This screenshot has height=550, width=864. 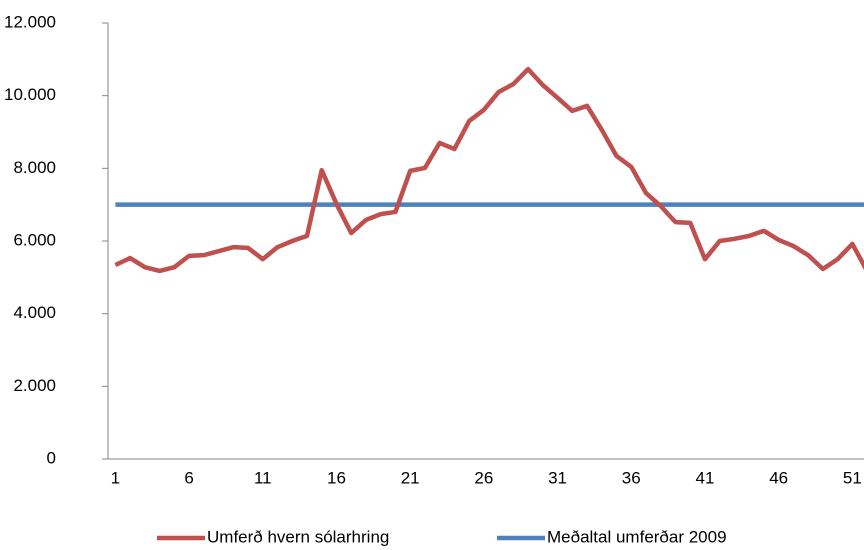 What do you see at coordinates (51, 457) in the screenshot?
I see `y-tick-label: 0` at bounding box center [51, 457].